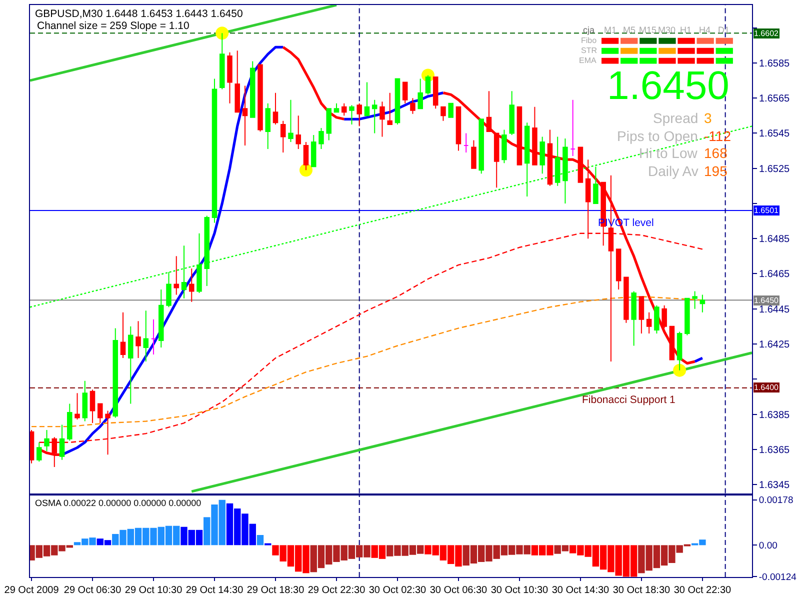 The image size is (800, 600). Describe the element at coordinates (459, 590) in the screenshot. I see `x-tick-label: 30 Oct 06:30` at that location.